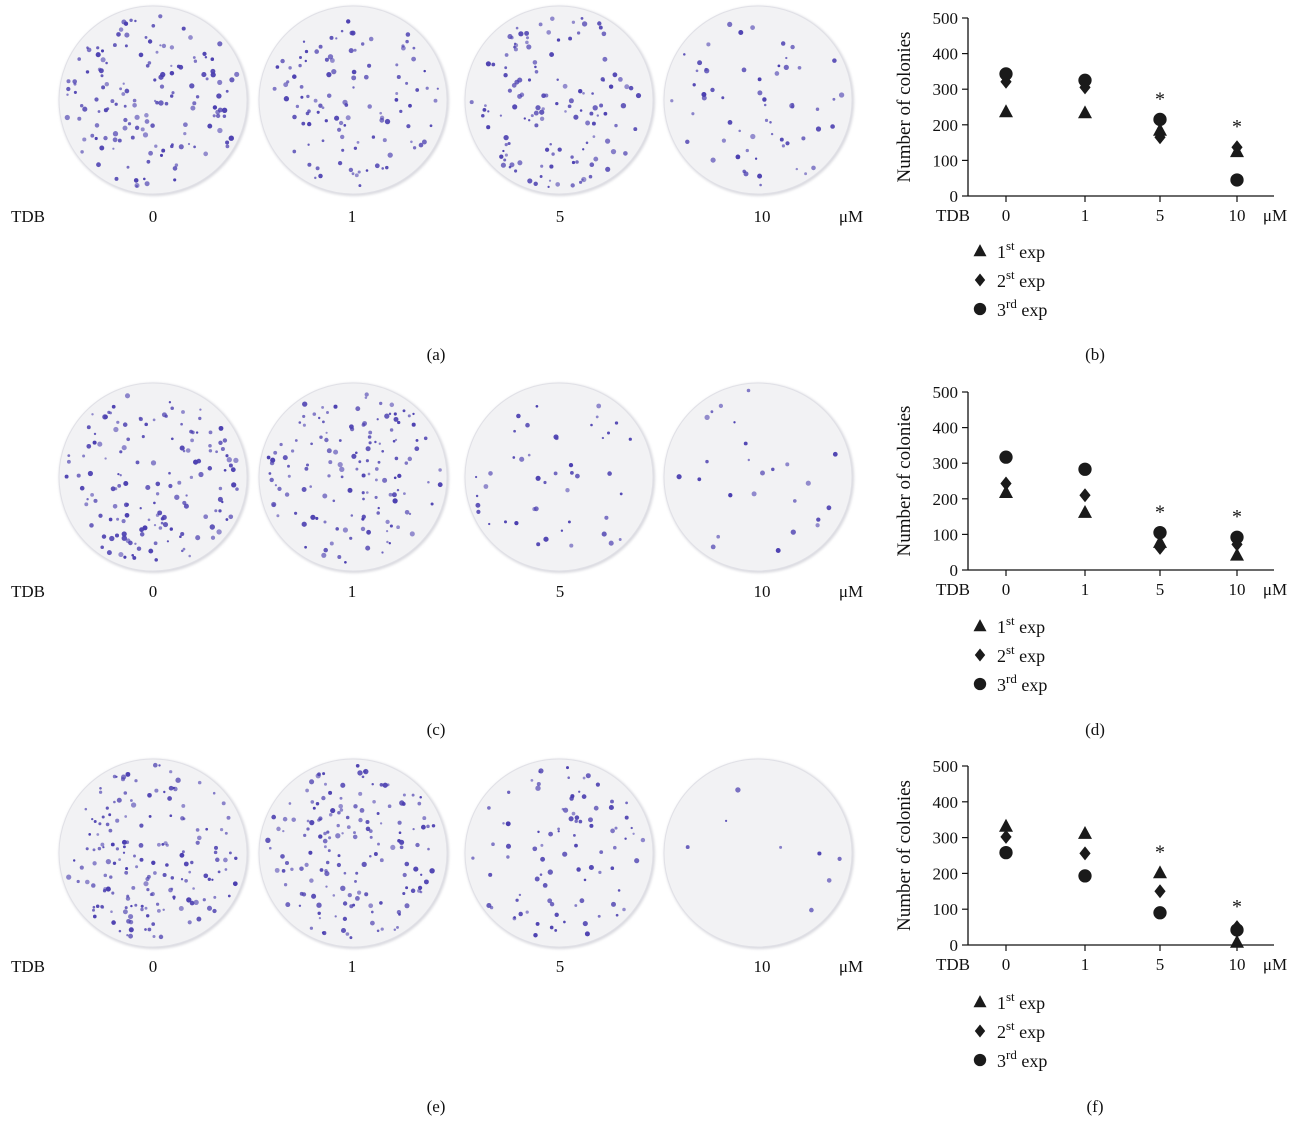 The image size is (1303, 1121). I want to click on chart-legend: 1st exp 2st exp 3rd exp, so click(1010, 279).